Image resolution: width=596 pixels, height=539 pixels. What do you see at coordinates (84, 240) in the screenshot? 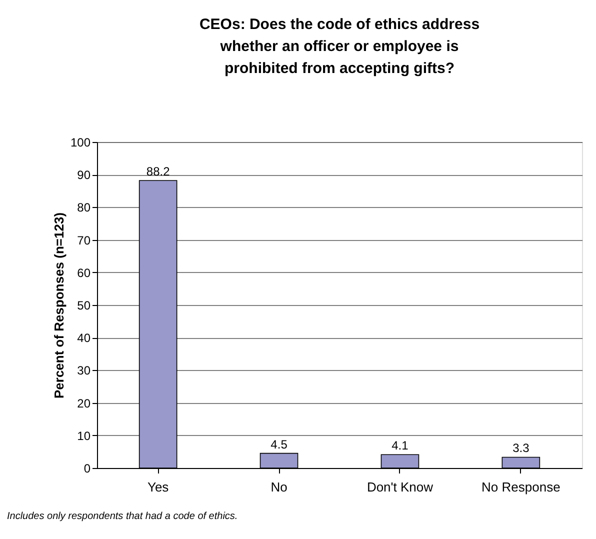
I see `y-tick-label: 70` at bounding box center [84, 240].